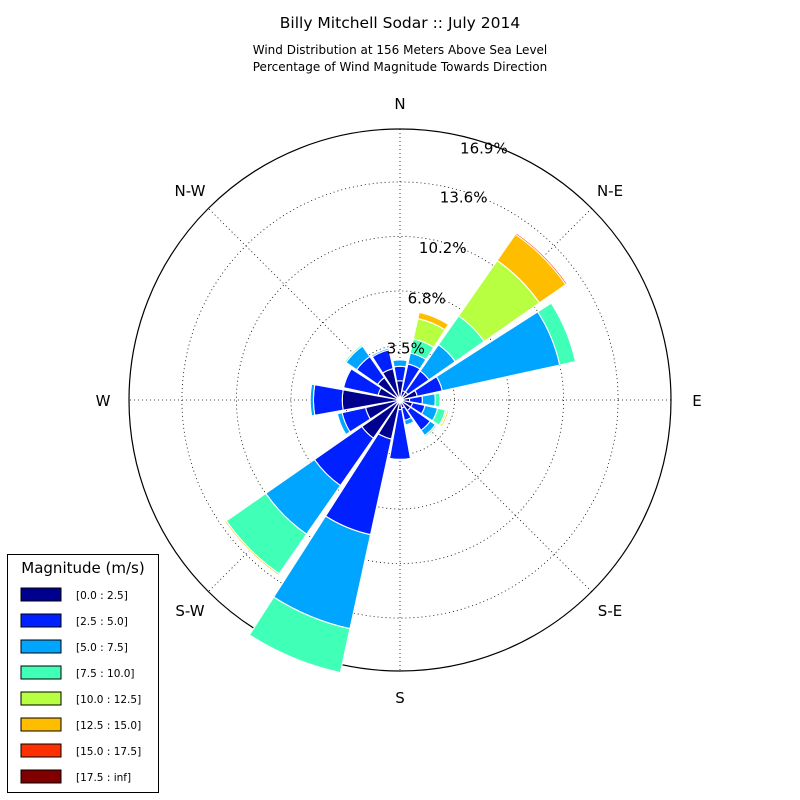  What do you see at coordinates (427, 298) in the screenshot?
I see `radial-tick-label: 6.8%` at bounding box center [427, 298].